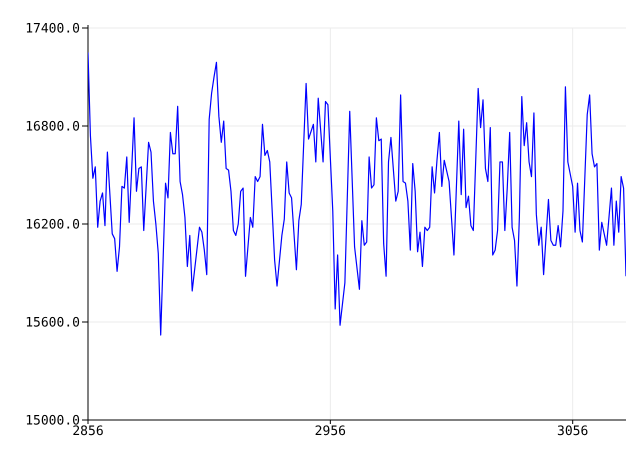  Describe the element at coordinates (52, 127) in the screenshot. I see `y-tick-label: 16800.0` at that location.